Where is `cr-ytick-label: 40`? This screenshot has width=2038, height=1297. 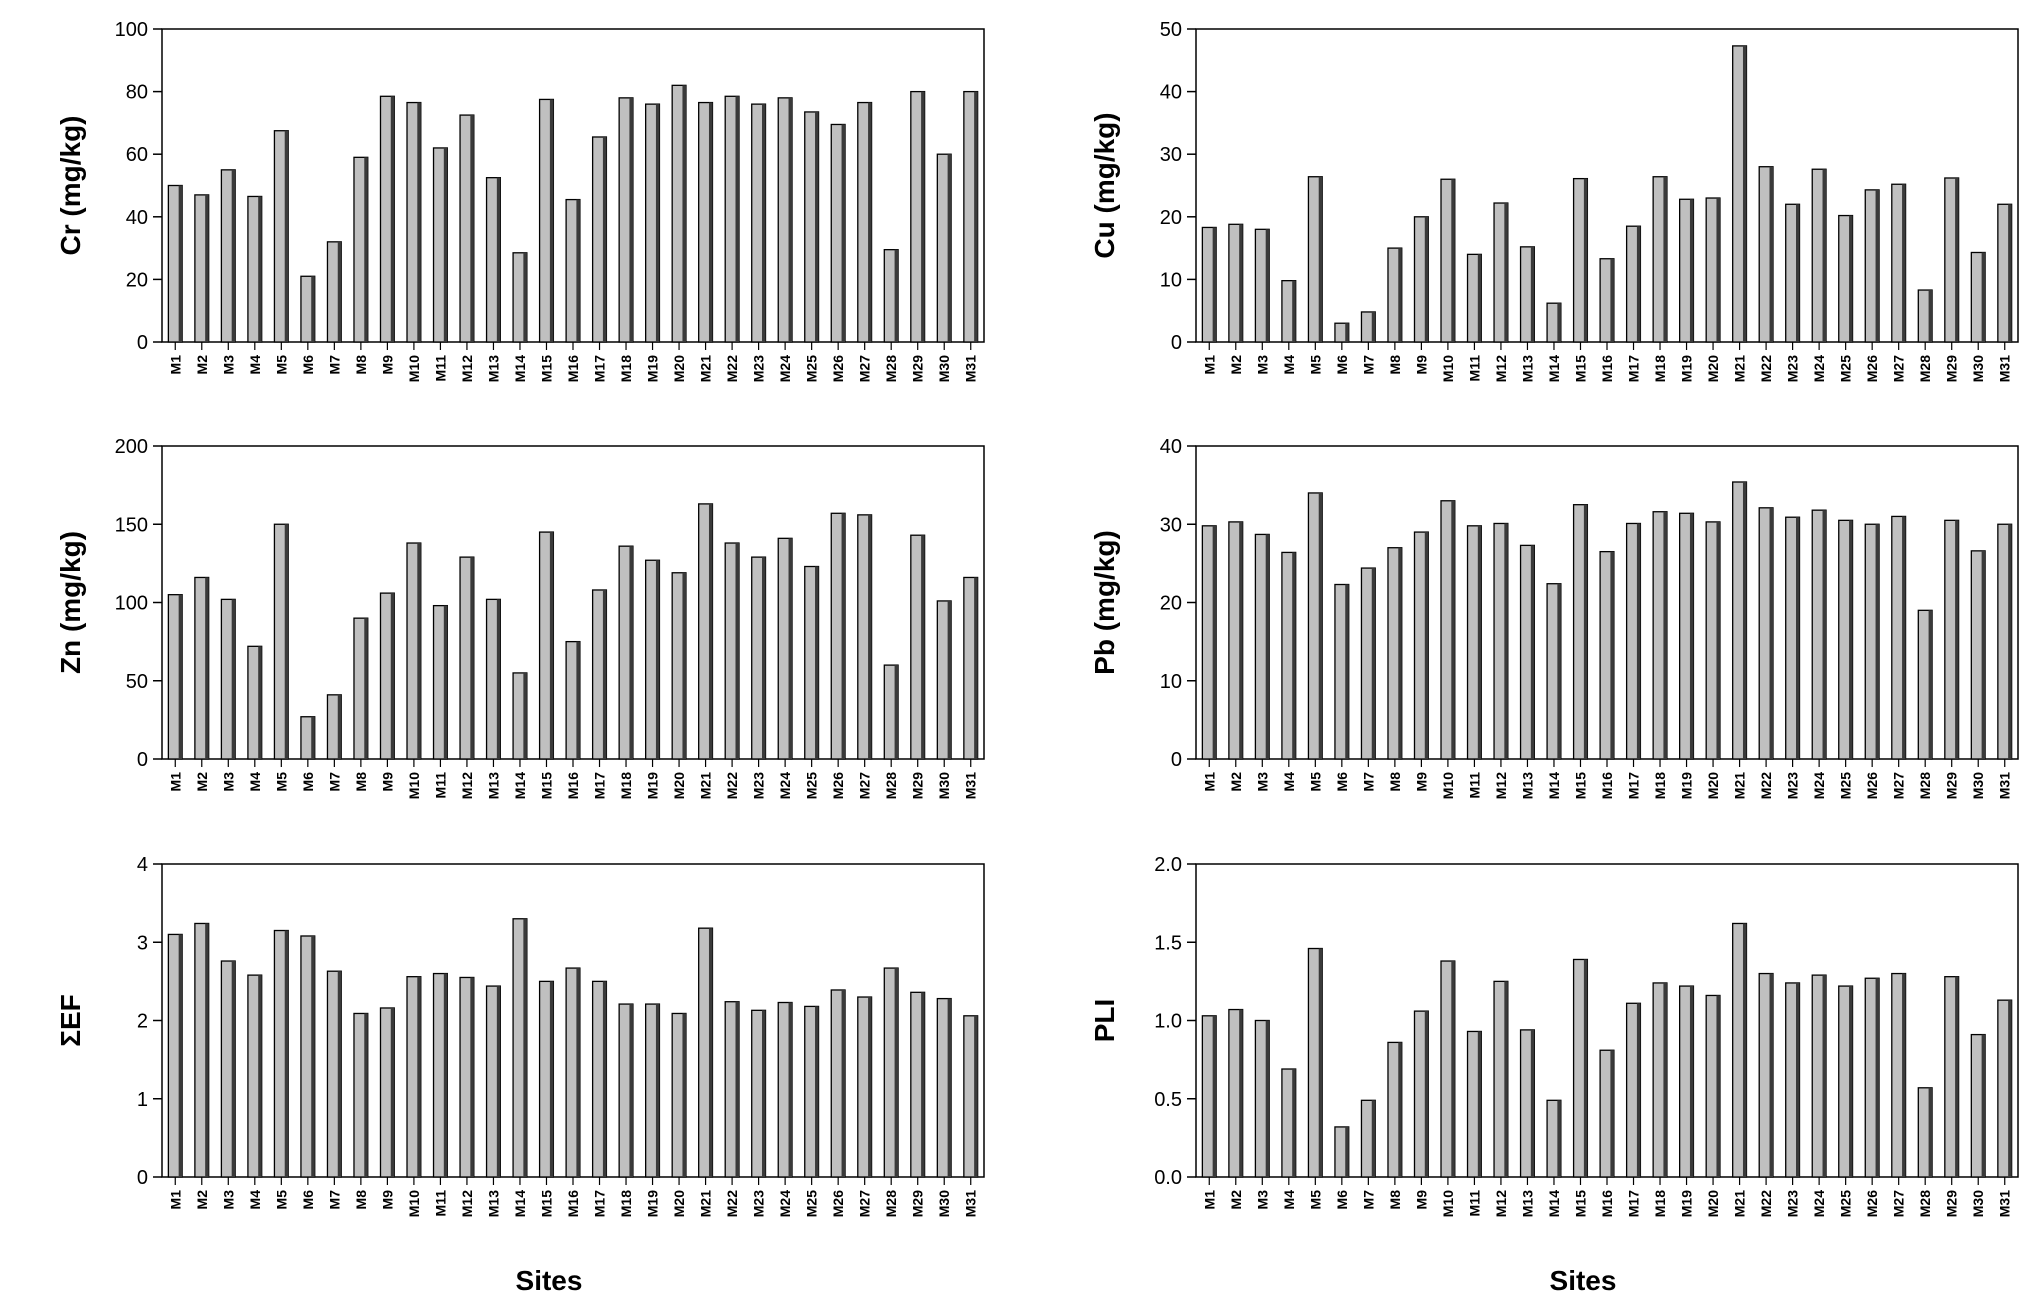 cr-ytick-label: 40 is located at coordinates (137, 218).